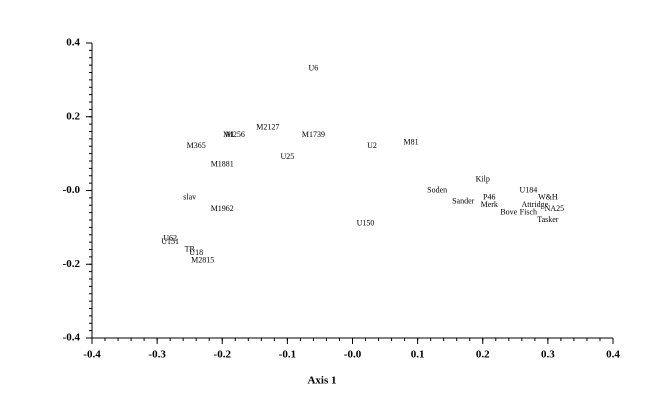 The image size is (664, 413). I want to click on point-label: NA25, so click(555, 208).